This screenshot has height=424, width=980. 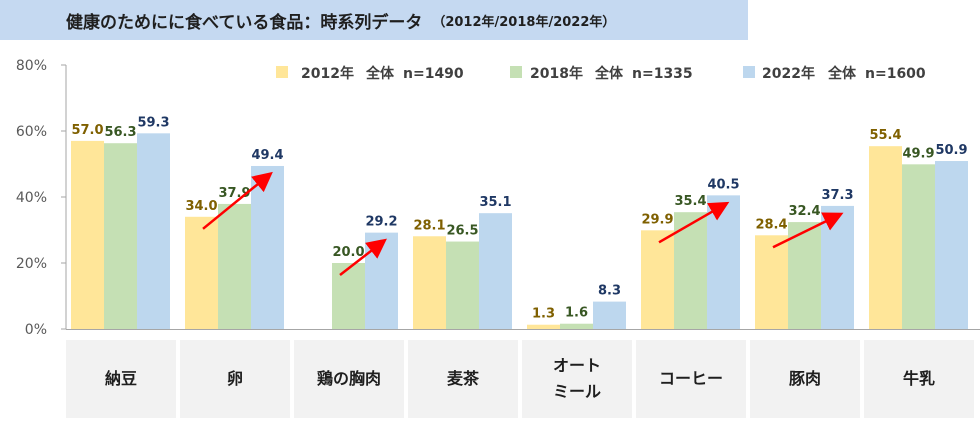 I want to click on data-label: 49.9, so click(x=918, y=153).